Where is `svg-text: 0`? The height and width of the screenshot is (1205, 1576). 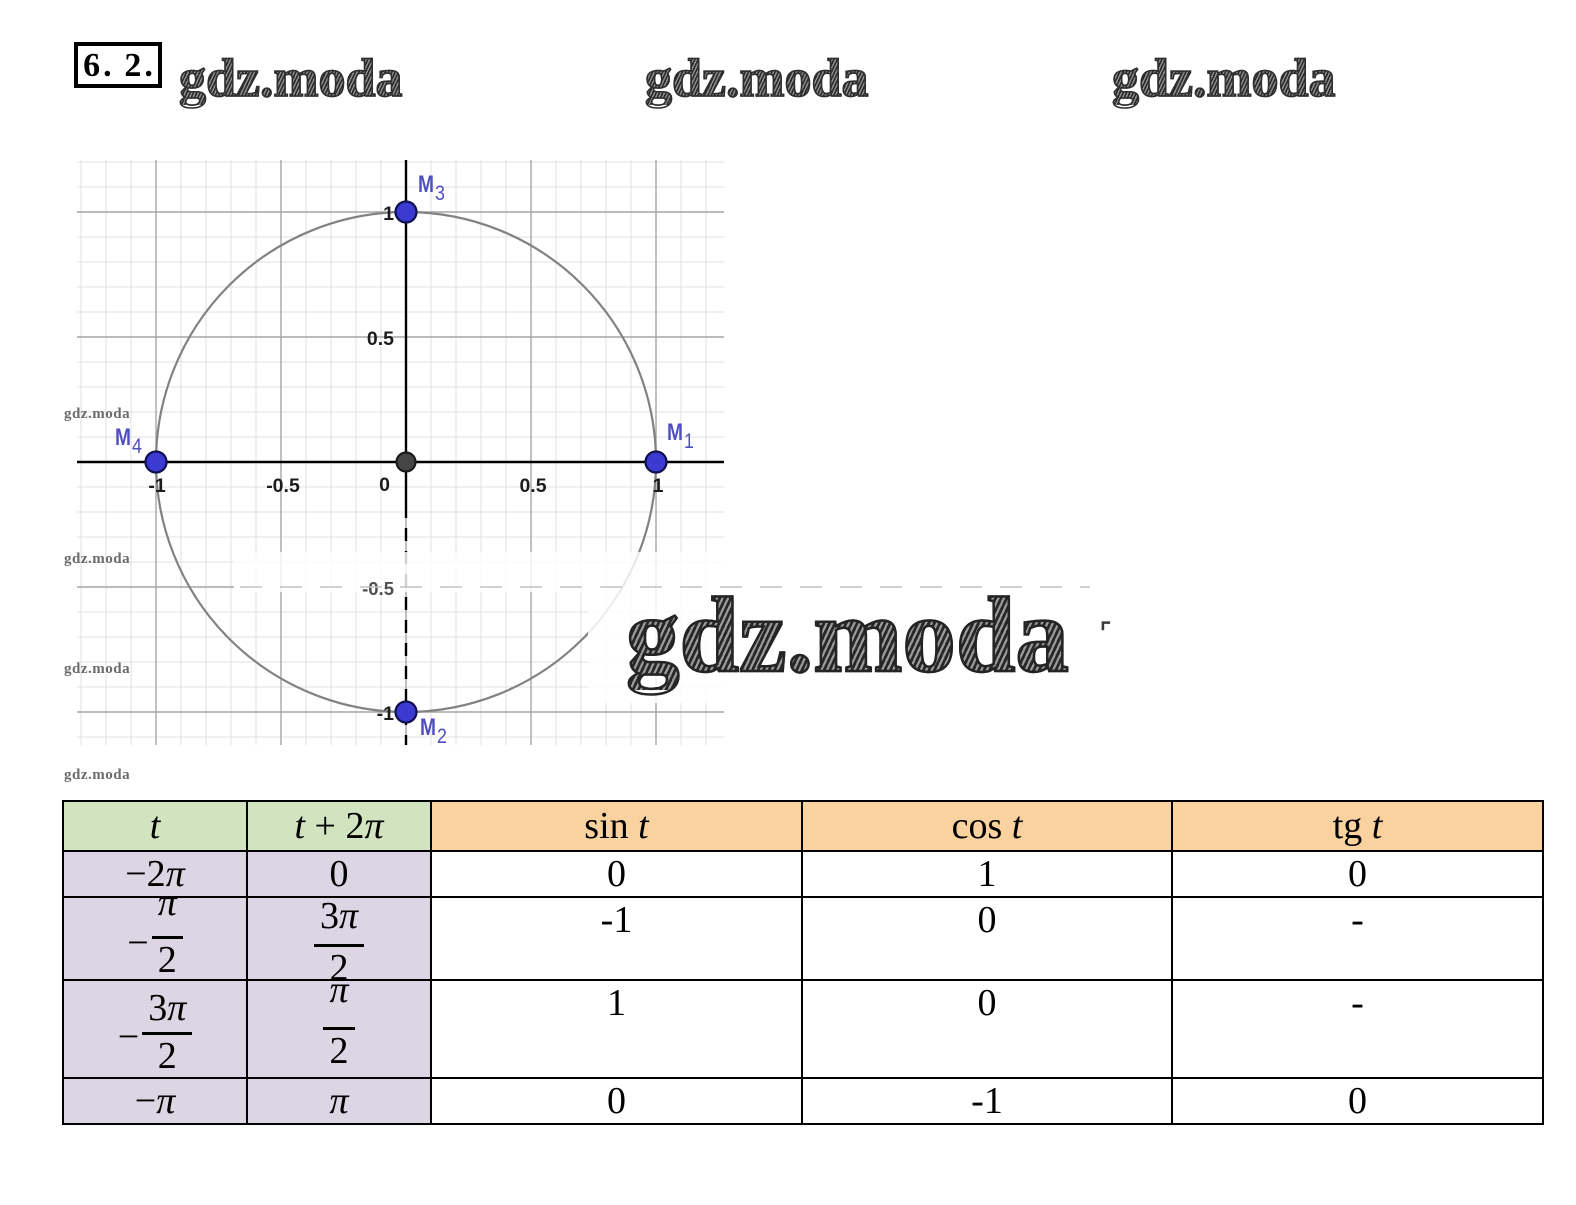
svg-text: 0 is located at coordinates (384, 485).